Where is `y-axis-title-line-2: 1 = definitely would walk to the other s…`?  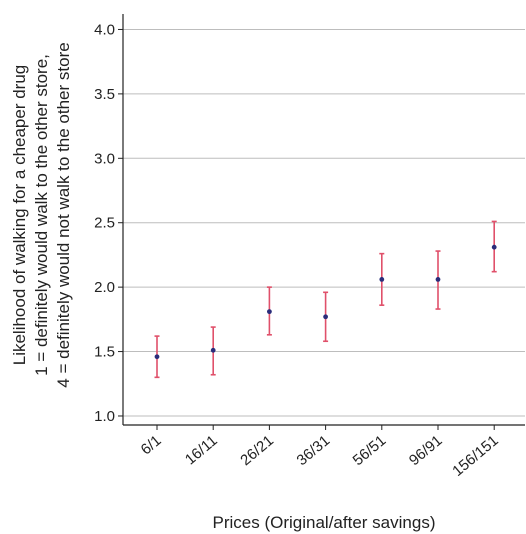
y-axis-title-line-2: 1 = definitely would walk to the other s… is located at coordinates (41, 215).